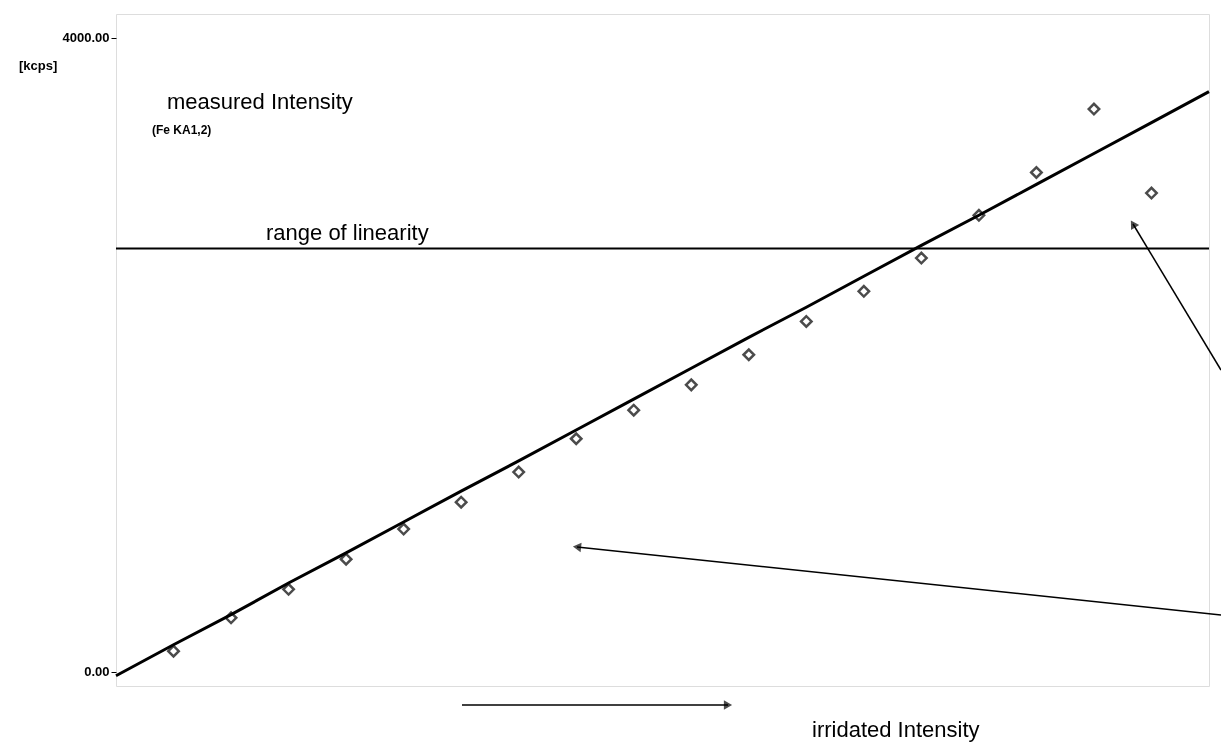 Image resolution: width=1221 pixels, height=750 pixels. What do you see at coordinates (97, 672) in the screenshot?
I see `y-tick-label: 0.00` at bounding box center [97, 672].